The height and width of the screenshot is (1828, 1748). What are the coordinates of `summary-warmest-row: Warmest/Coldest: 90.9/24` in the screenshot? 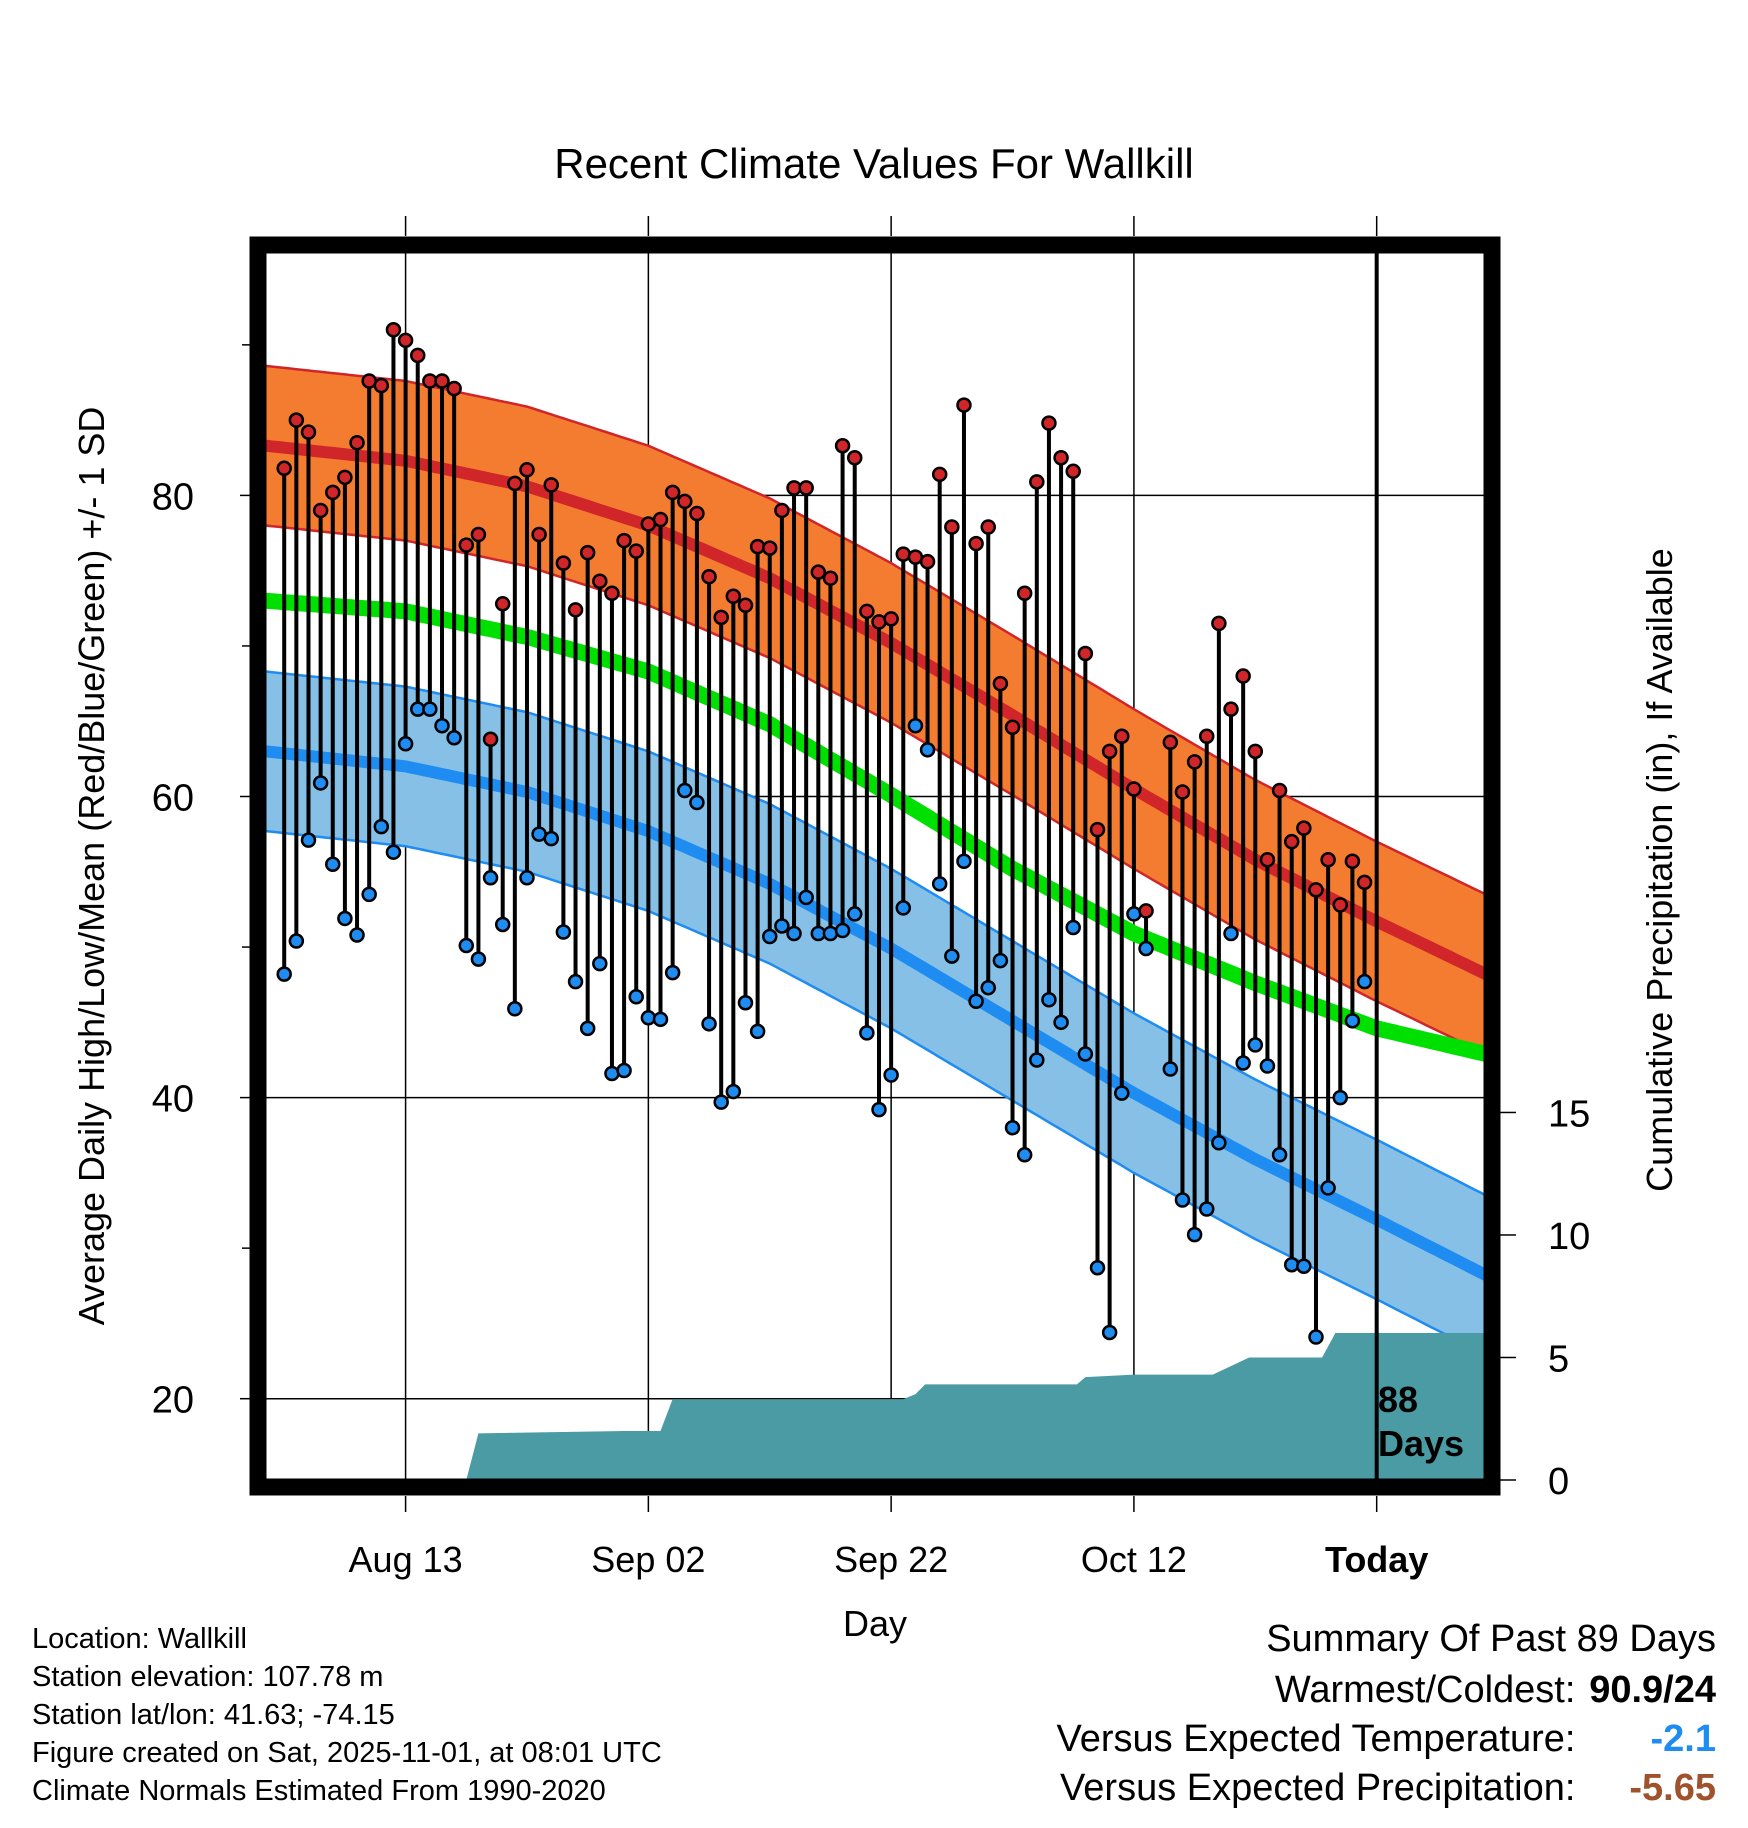 It's located at (1386, 1690).